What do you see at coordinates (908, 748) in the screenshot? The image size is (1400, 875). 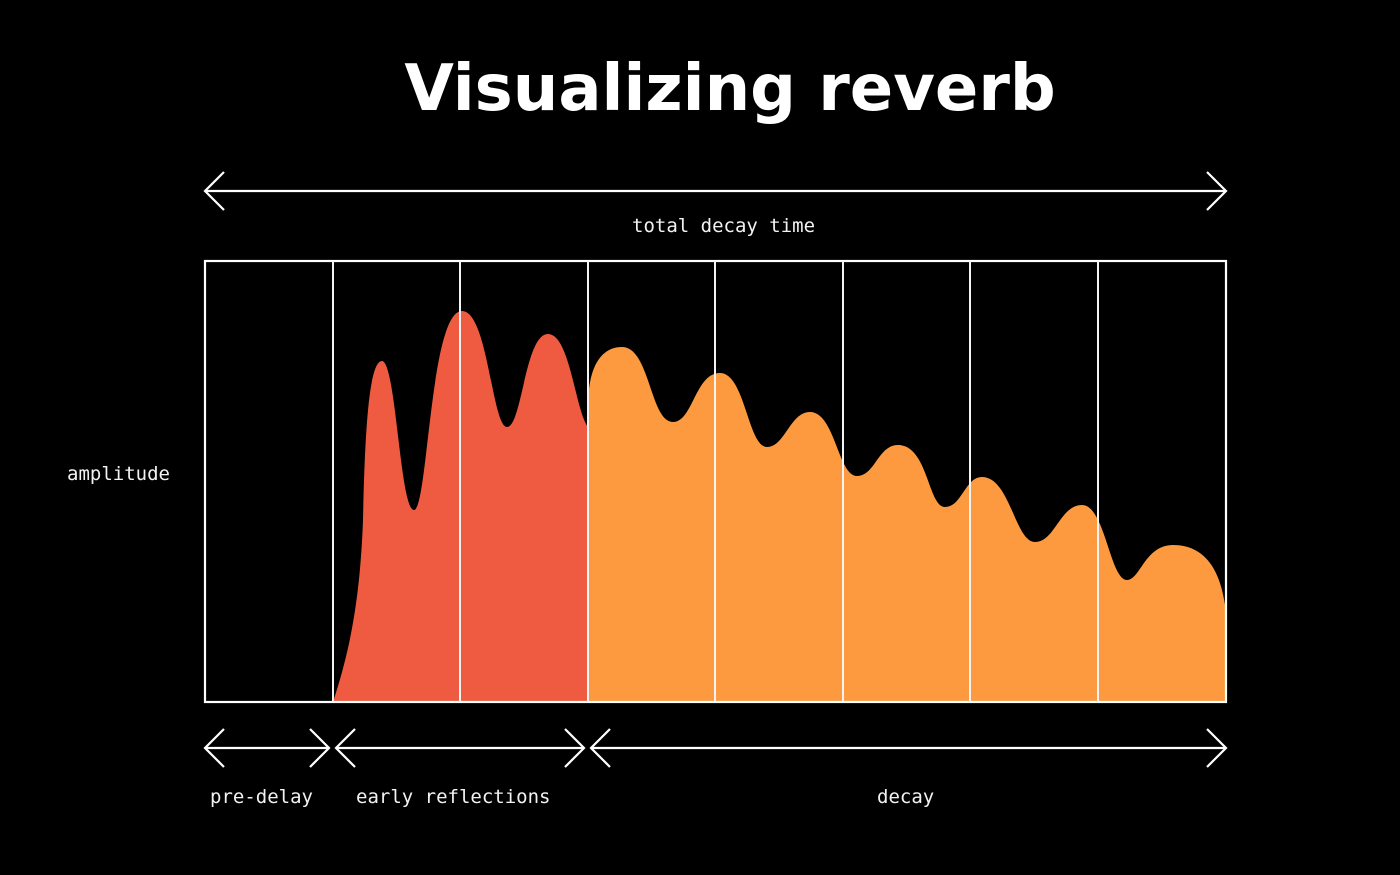 I see `decay-arrow-icon` at bounding box center [908, 748].